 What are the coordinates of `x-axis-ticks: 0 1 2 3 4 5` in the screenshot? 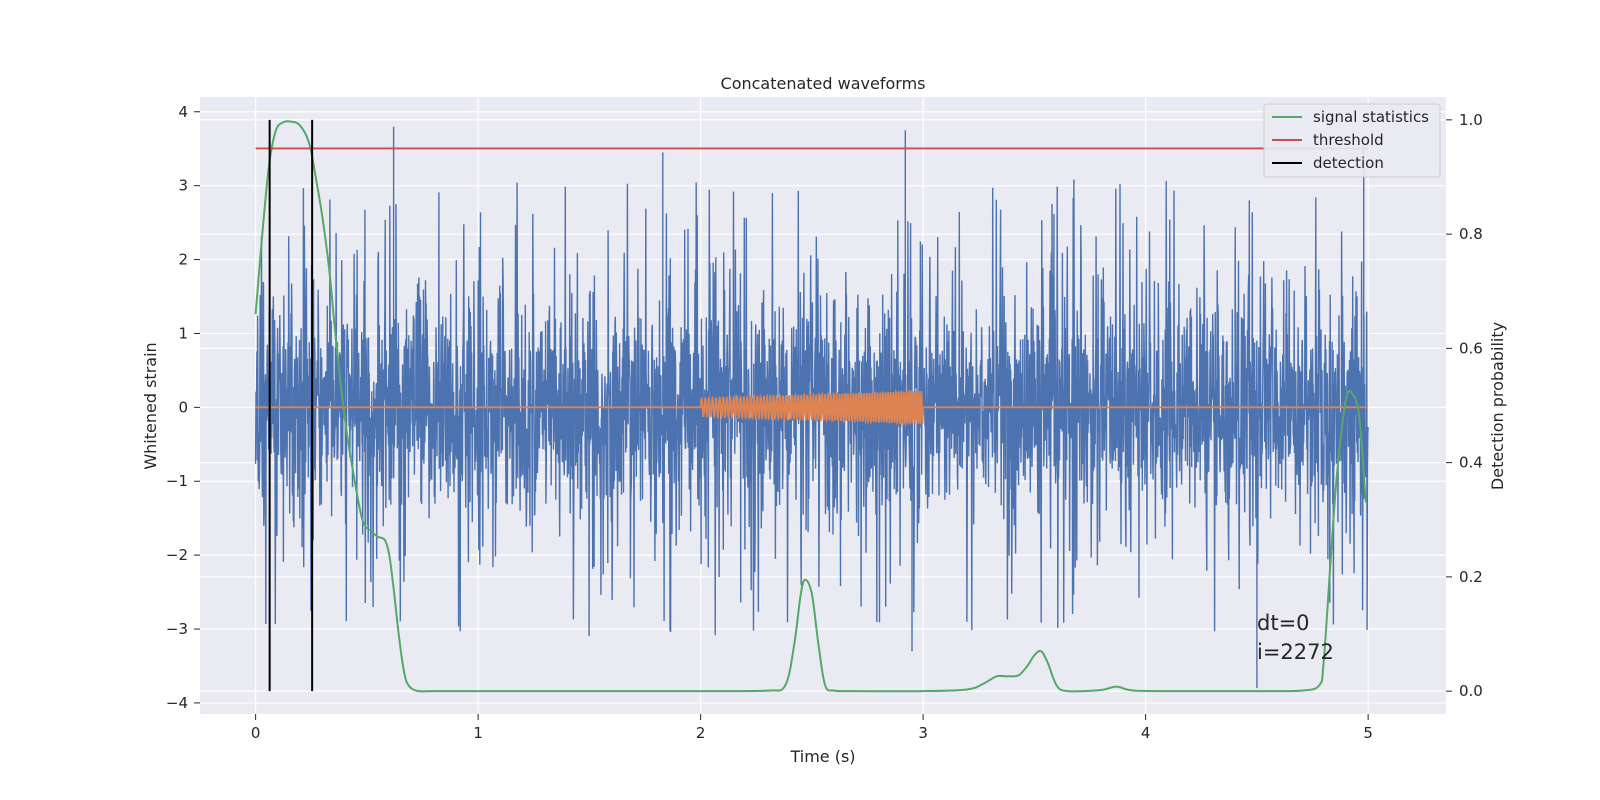 It's located at (812, 728).